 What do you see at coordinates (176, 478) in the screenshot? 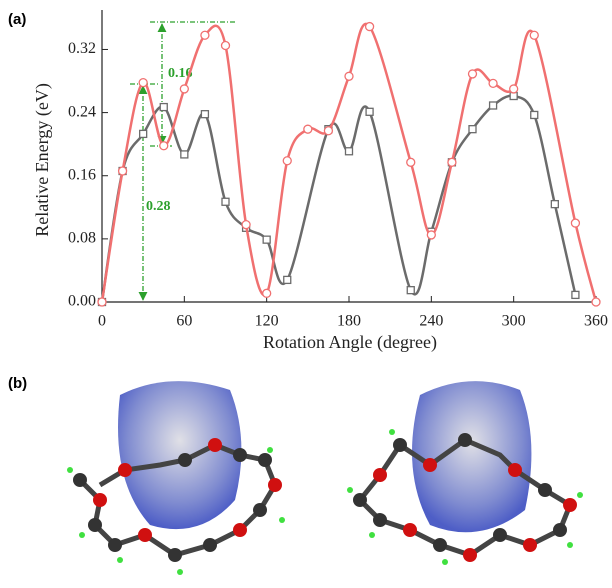
I see `molecule-left` at bounding box center [176, 478].